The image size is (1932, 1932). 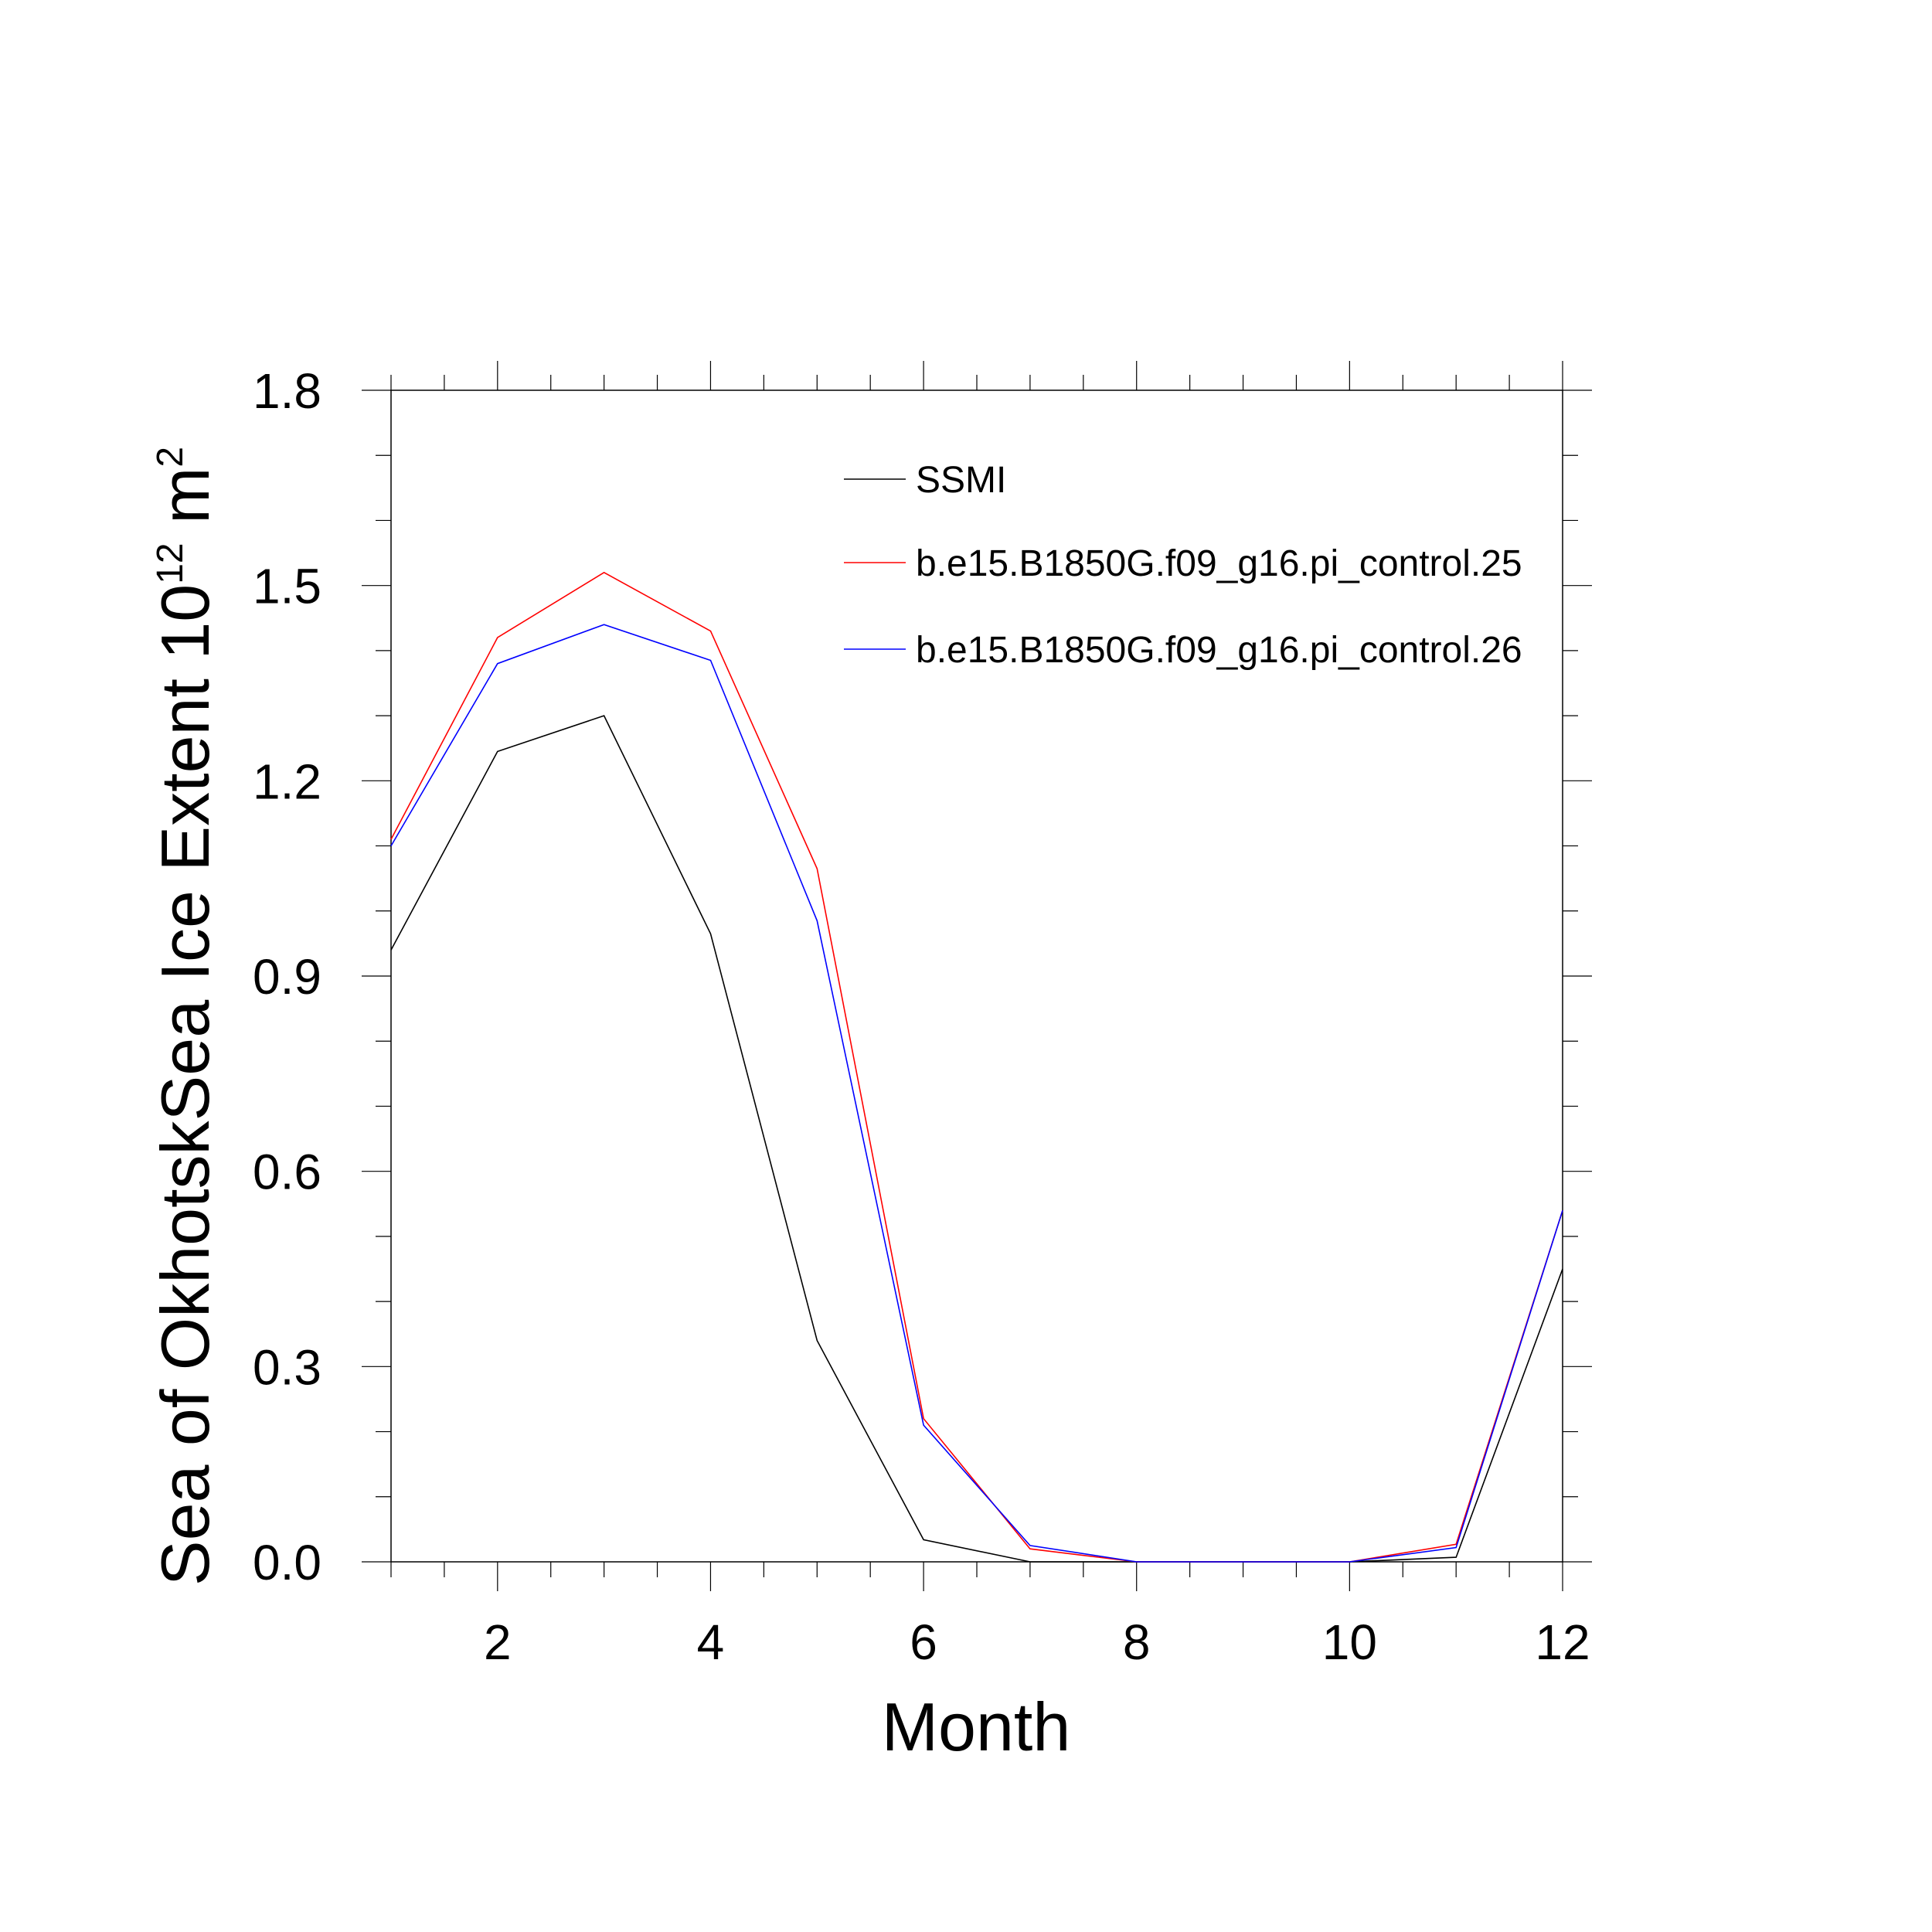 What do you see at coordinates (287, 1562) in the screenshot?
I see `y-tick-label: 0.0` at bounding box center [287, 1562].